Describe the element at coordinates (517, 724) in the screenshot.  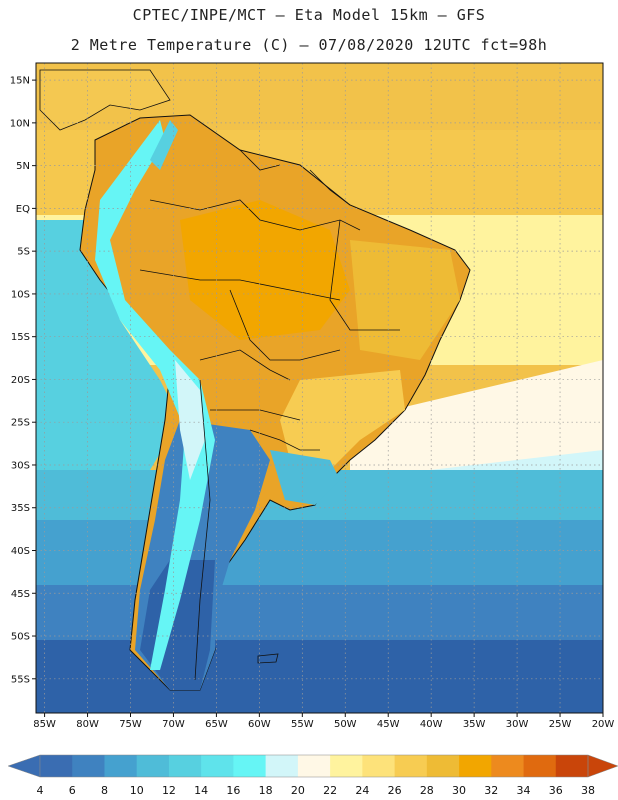
I see `lon-tick-label: 30W` at that location.